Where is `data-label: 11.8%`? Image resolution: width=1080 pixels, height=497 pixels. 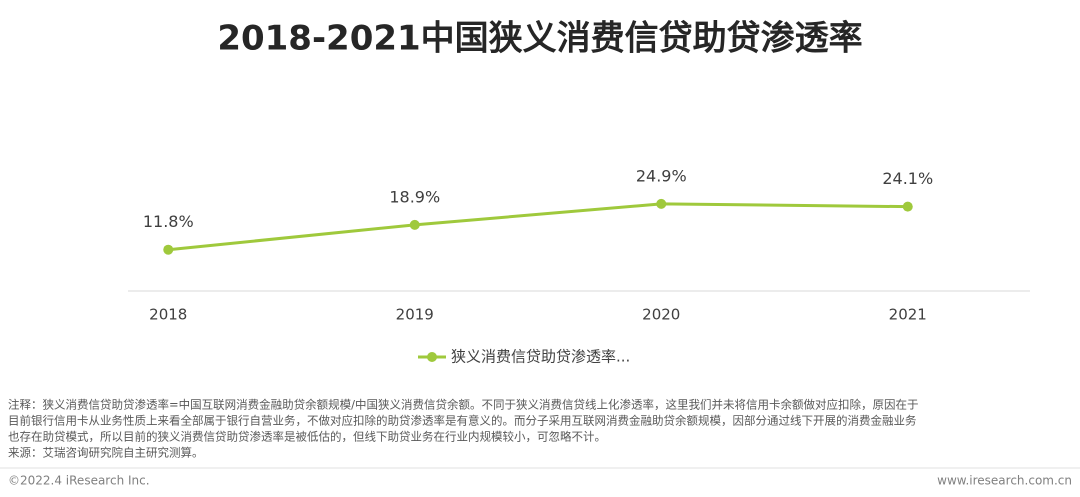 data-label: 11.8% is located at coordinates (168, 221).